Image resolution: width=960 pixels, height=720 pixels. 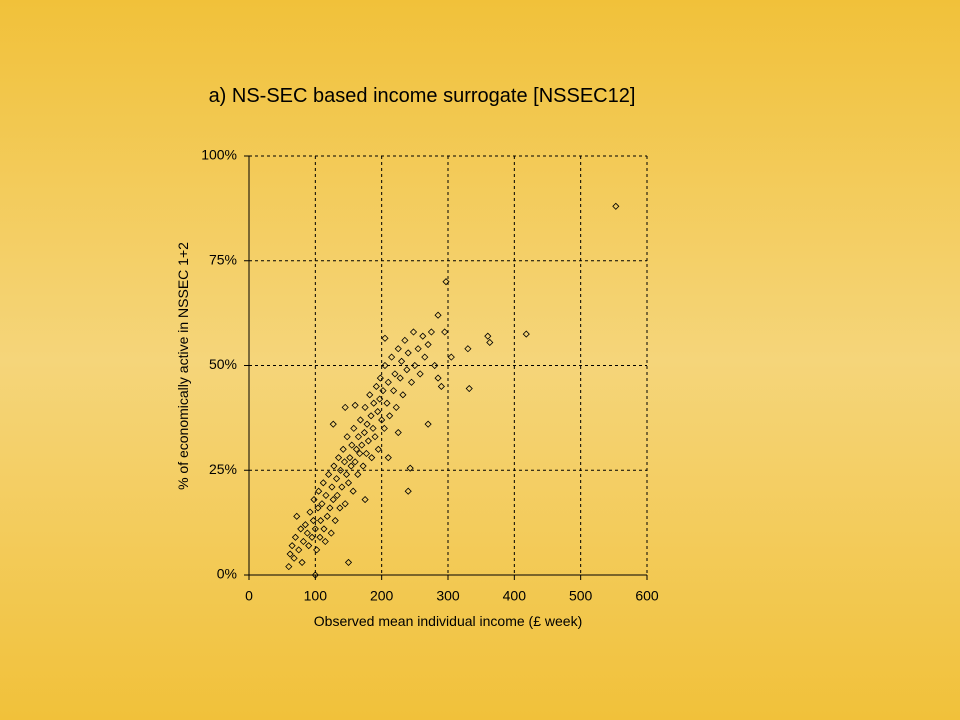 I want to click on y-tick-label: 25%, so click(x=223, y=469).